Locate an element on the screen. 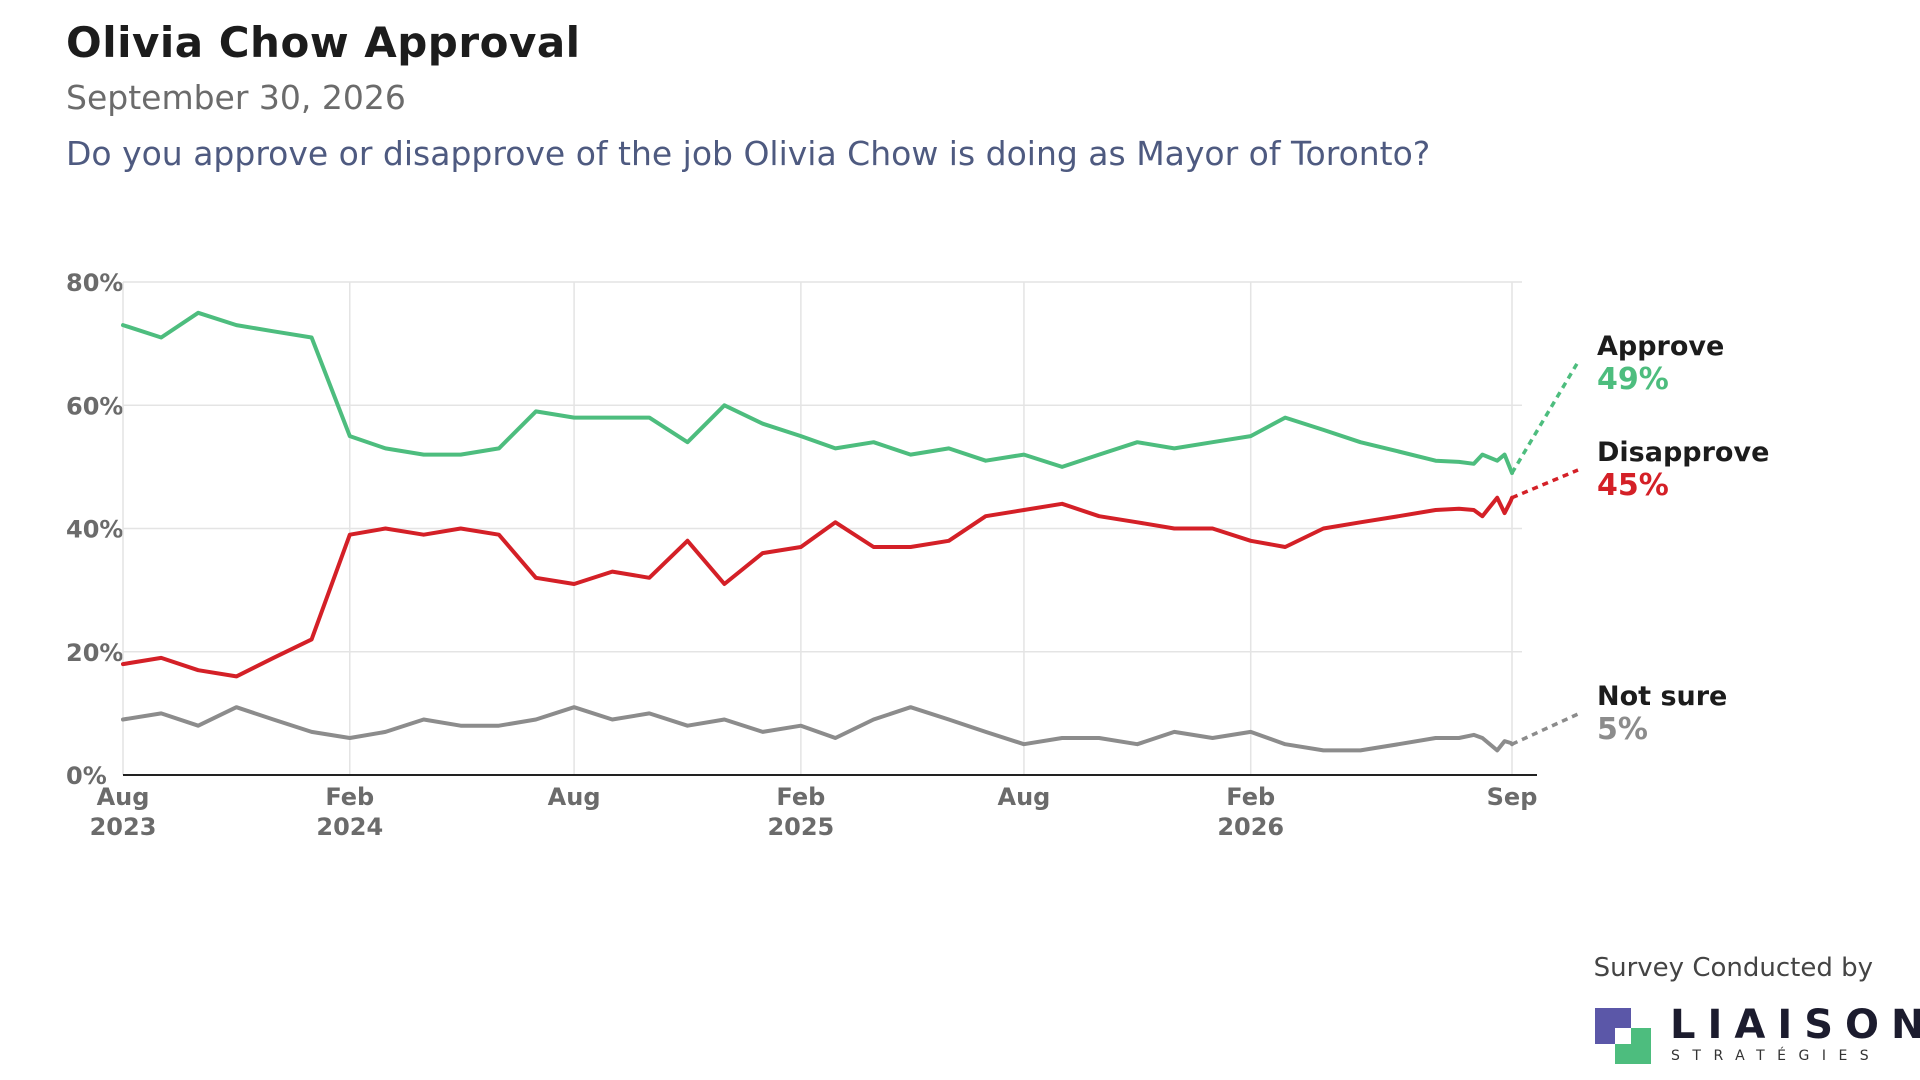  y-tick-label: 60% is located at coordinates (94, 406).